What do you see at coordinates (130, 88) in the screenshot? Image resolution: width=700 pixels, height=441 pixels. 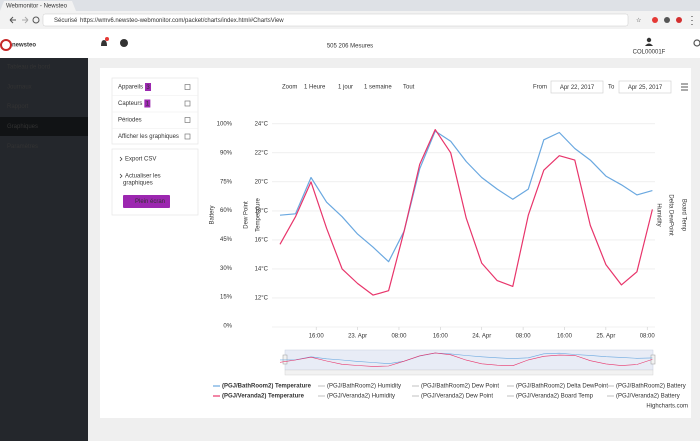 I see `panel-item: Appareils` at bounding box center [130, 88].